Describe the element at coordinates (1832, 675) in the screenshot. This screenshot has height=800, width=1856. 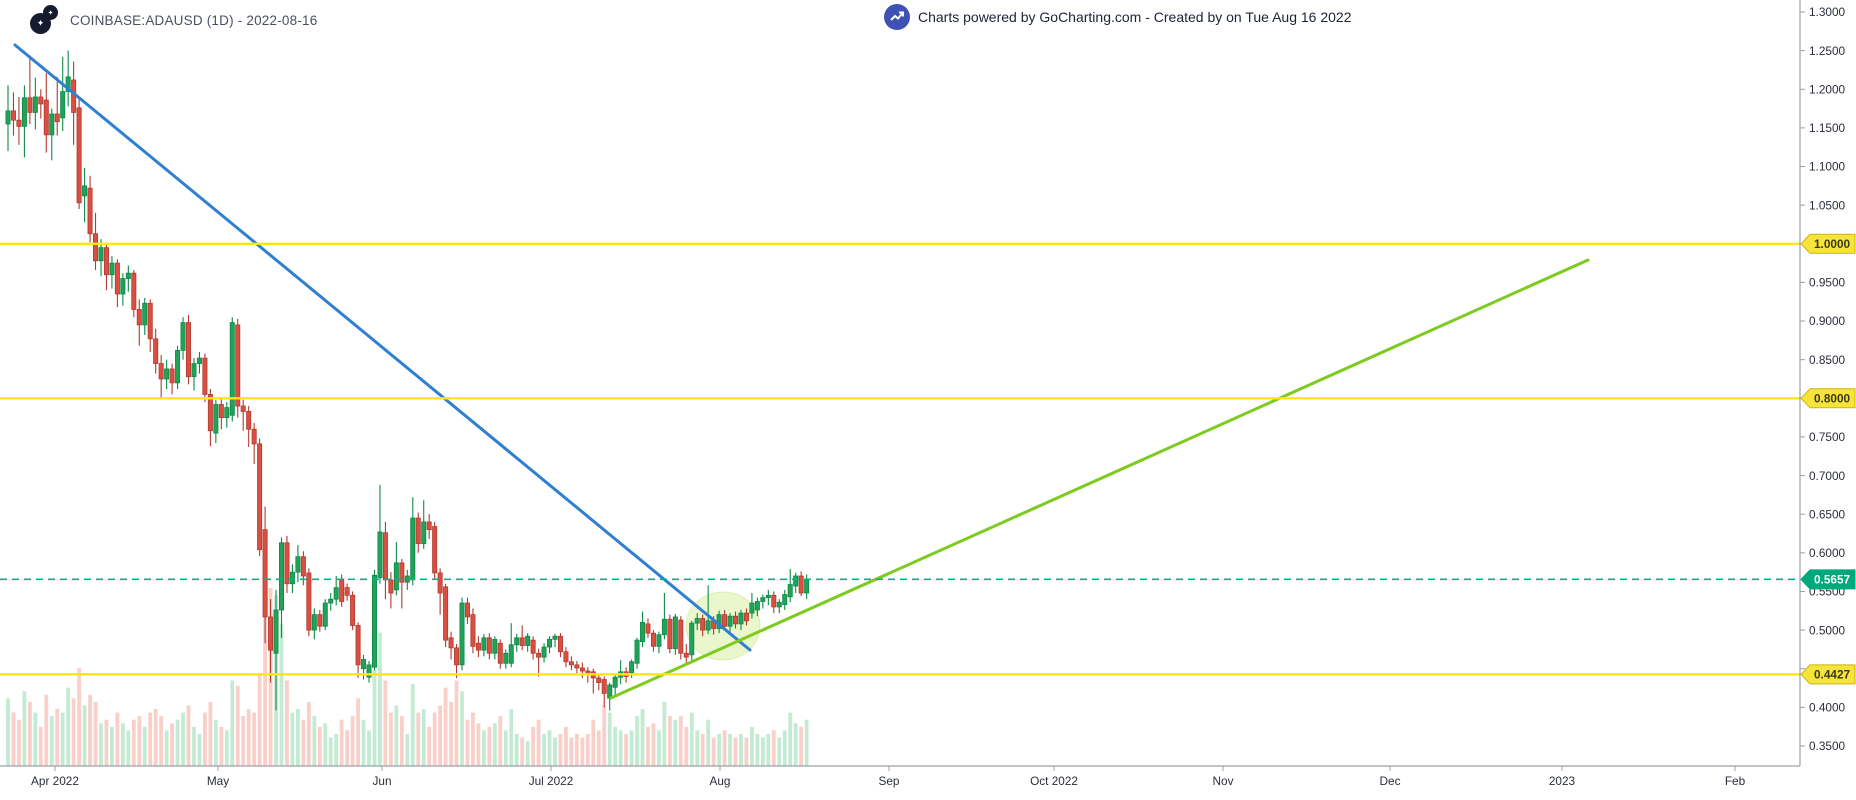
I see `price-tag-label: 0.4427` at that location.